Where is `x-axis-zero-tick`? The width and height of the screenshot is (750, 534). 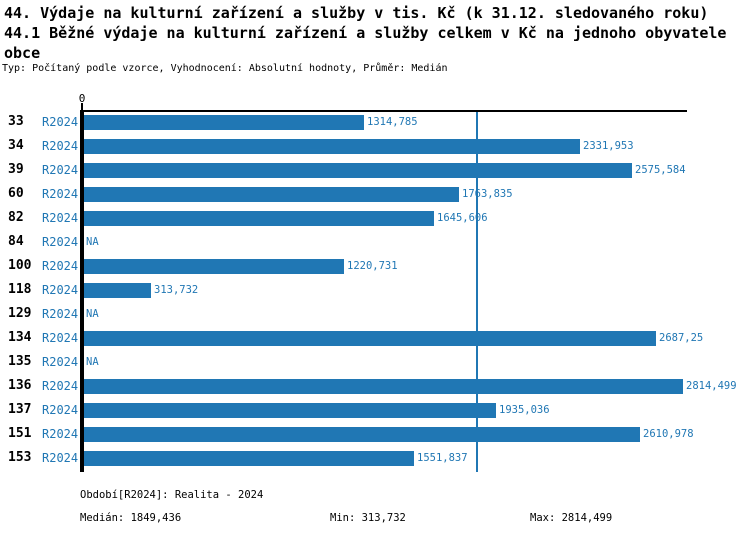
x-axis-zero-tick is located at coordinates (82, 106).